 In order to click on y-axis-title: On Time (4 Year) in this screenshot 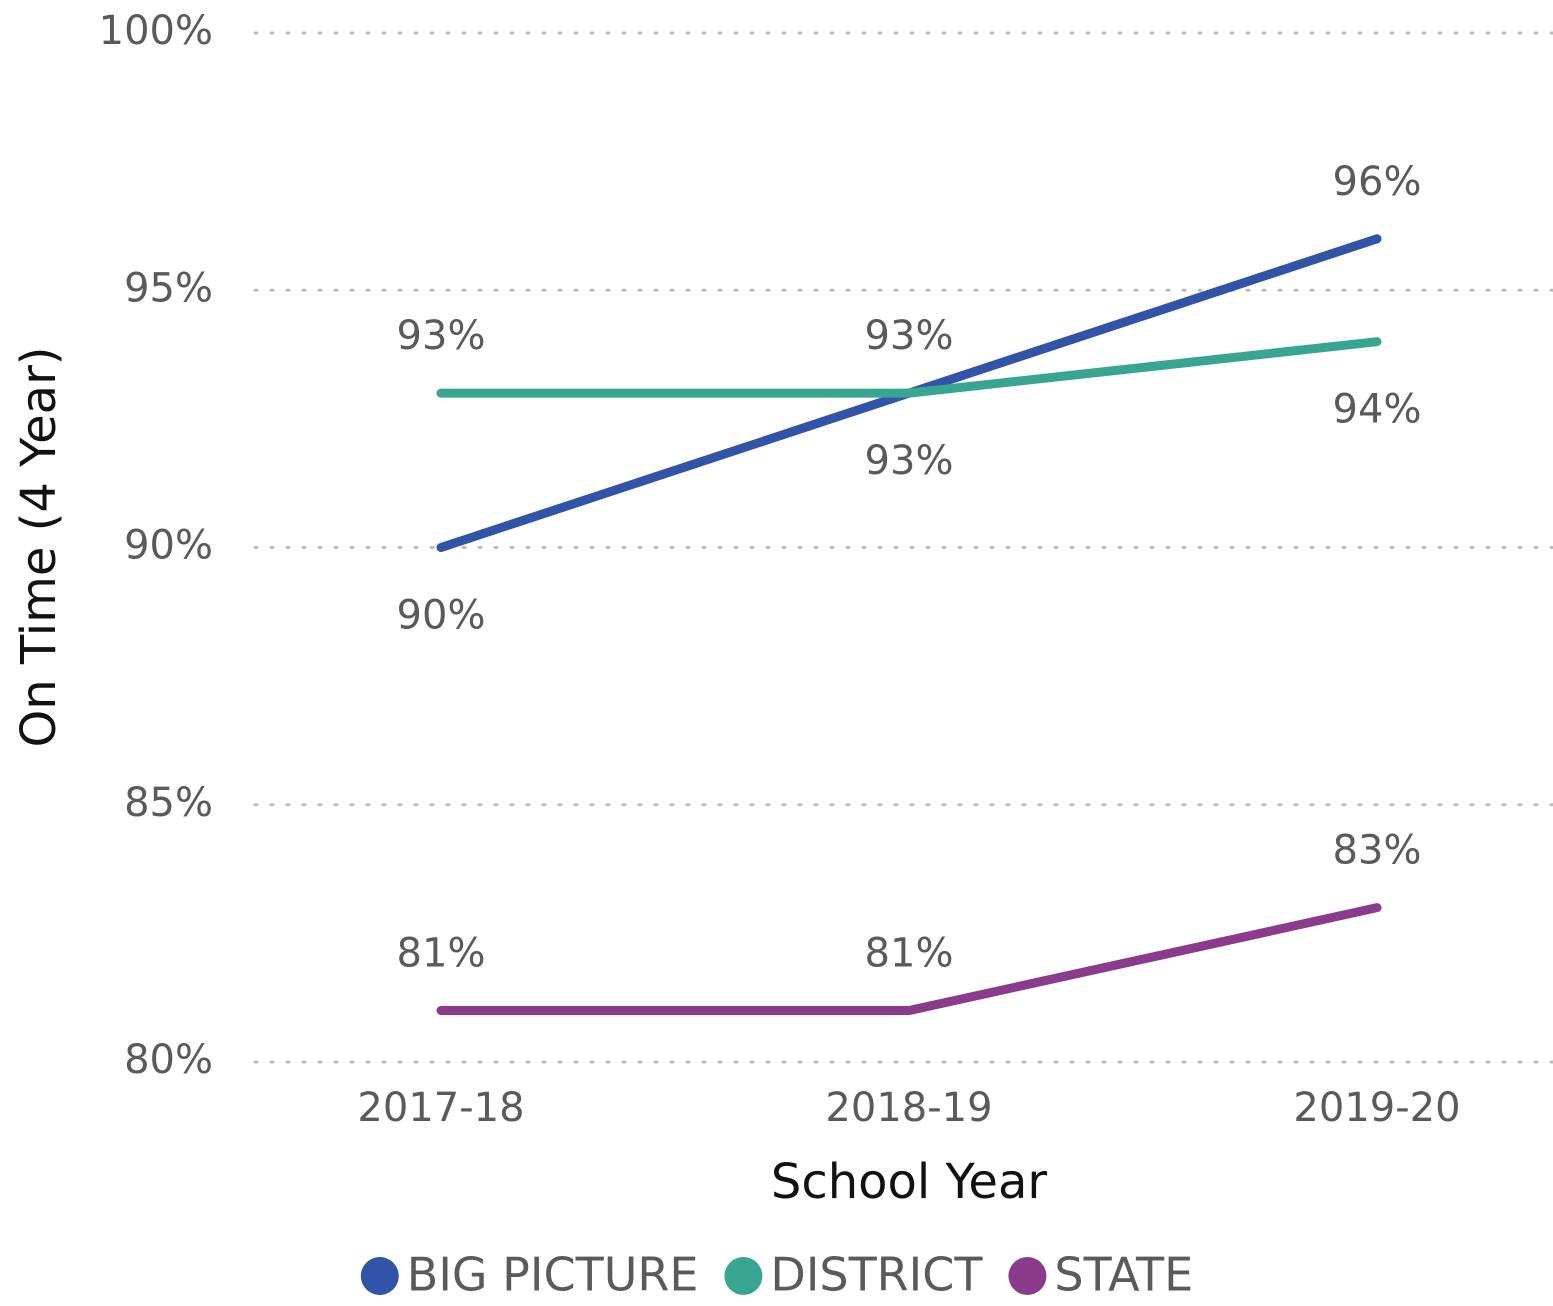, I will do `click(39, 546)`.